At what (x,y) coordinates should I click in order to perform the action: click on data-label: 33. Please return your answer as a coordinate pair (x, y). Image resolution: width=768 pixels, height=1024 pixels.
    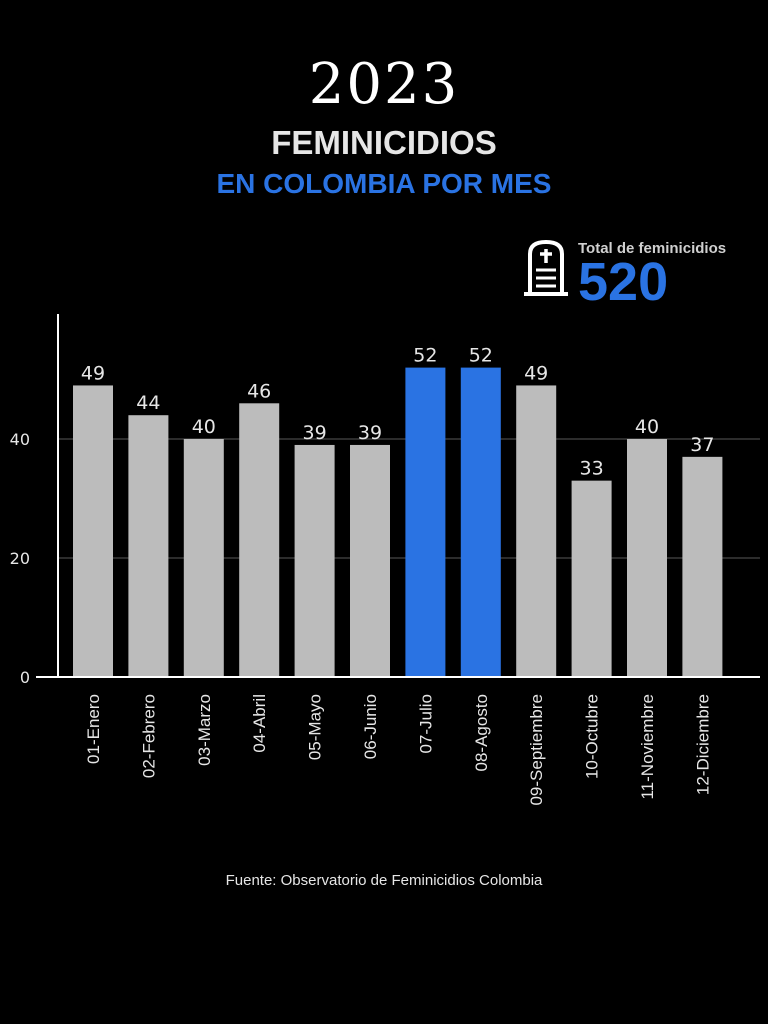
    Looking at the image, I should click on (592, 469).